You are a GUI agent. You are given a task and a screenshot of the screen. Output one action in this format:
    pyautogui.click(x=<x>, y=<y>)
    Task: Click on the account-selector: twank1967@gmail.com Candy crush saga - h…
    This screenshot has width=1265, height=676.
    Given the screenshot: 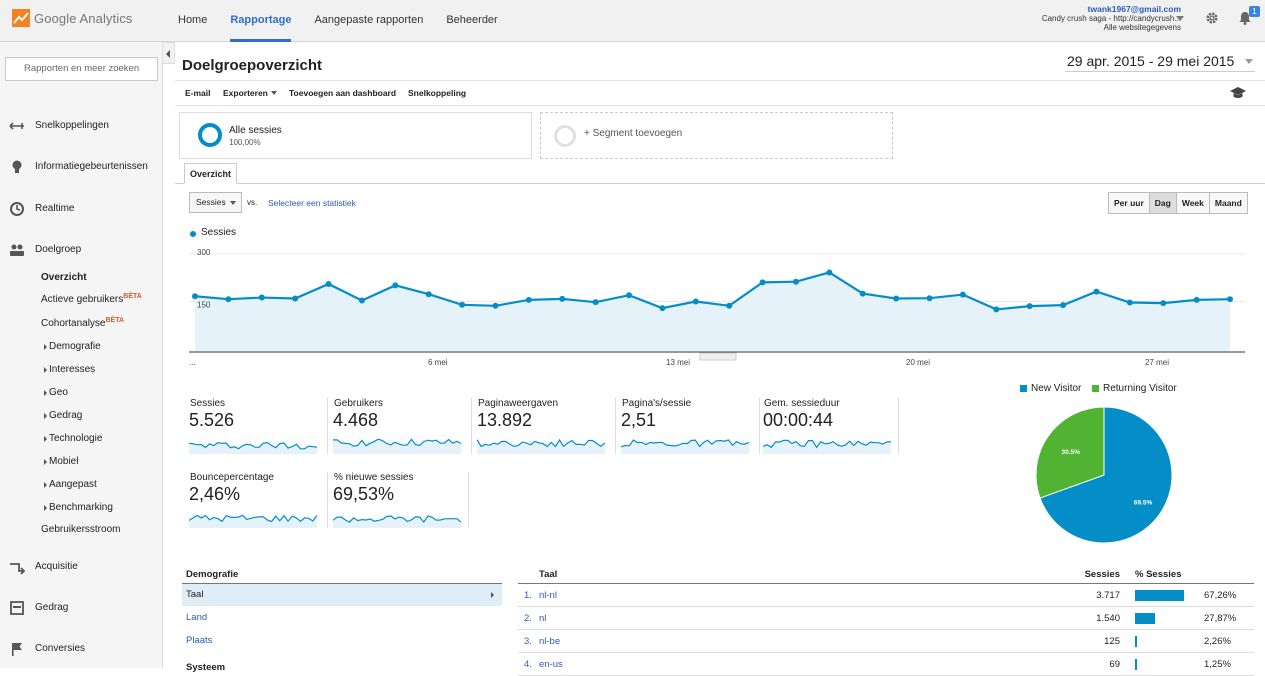 What is the action you would take?
    pyautogui.click(x=1111, y=19)
    